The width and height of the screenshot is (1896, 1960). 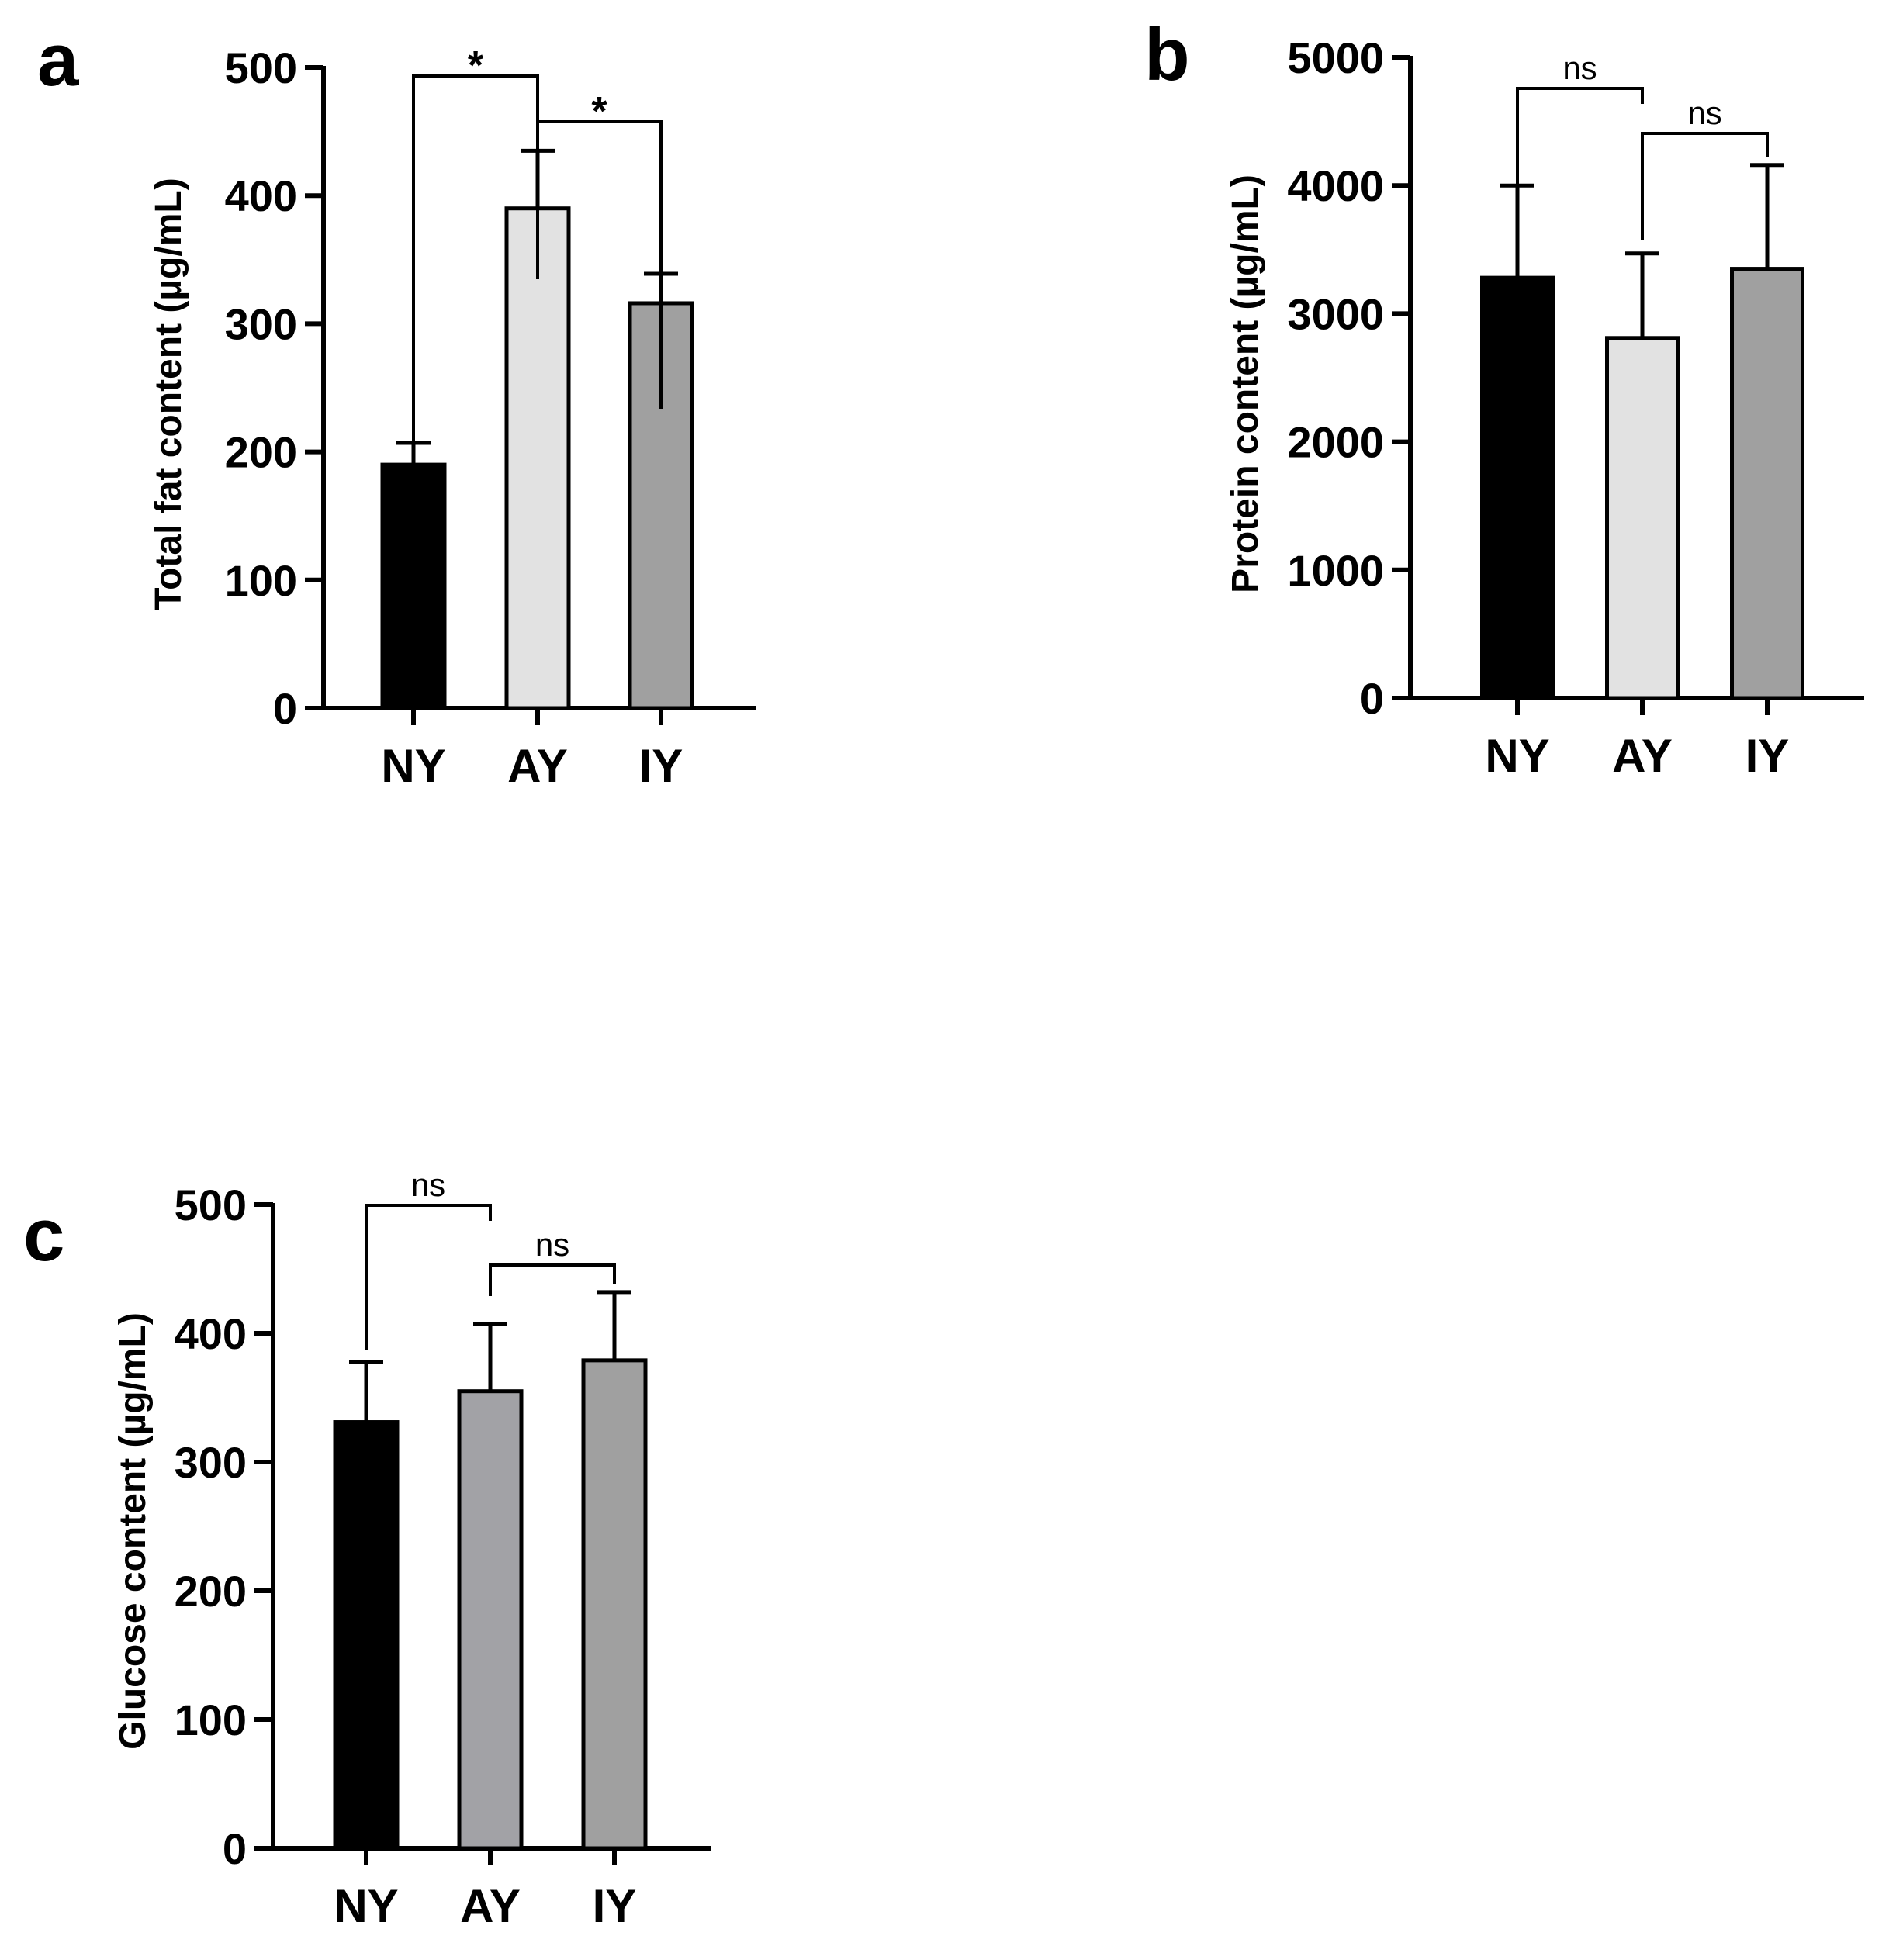 What do you see at coordinates (490, 1906) in the screenshot?
I see `panel-c-category-label: AY` at bounding box center [490, 1906].